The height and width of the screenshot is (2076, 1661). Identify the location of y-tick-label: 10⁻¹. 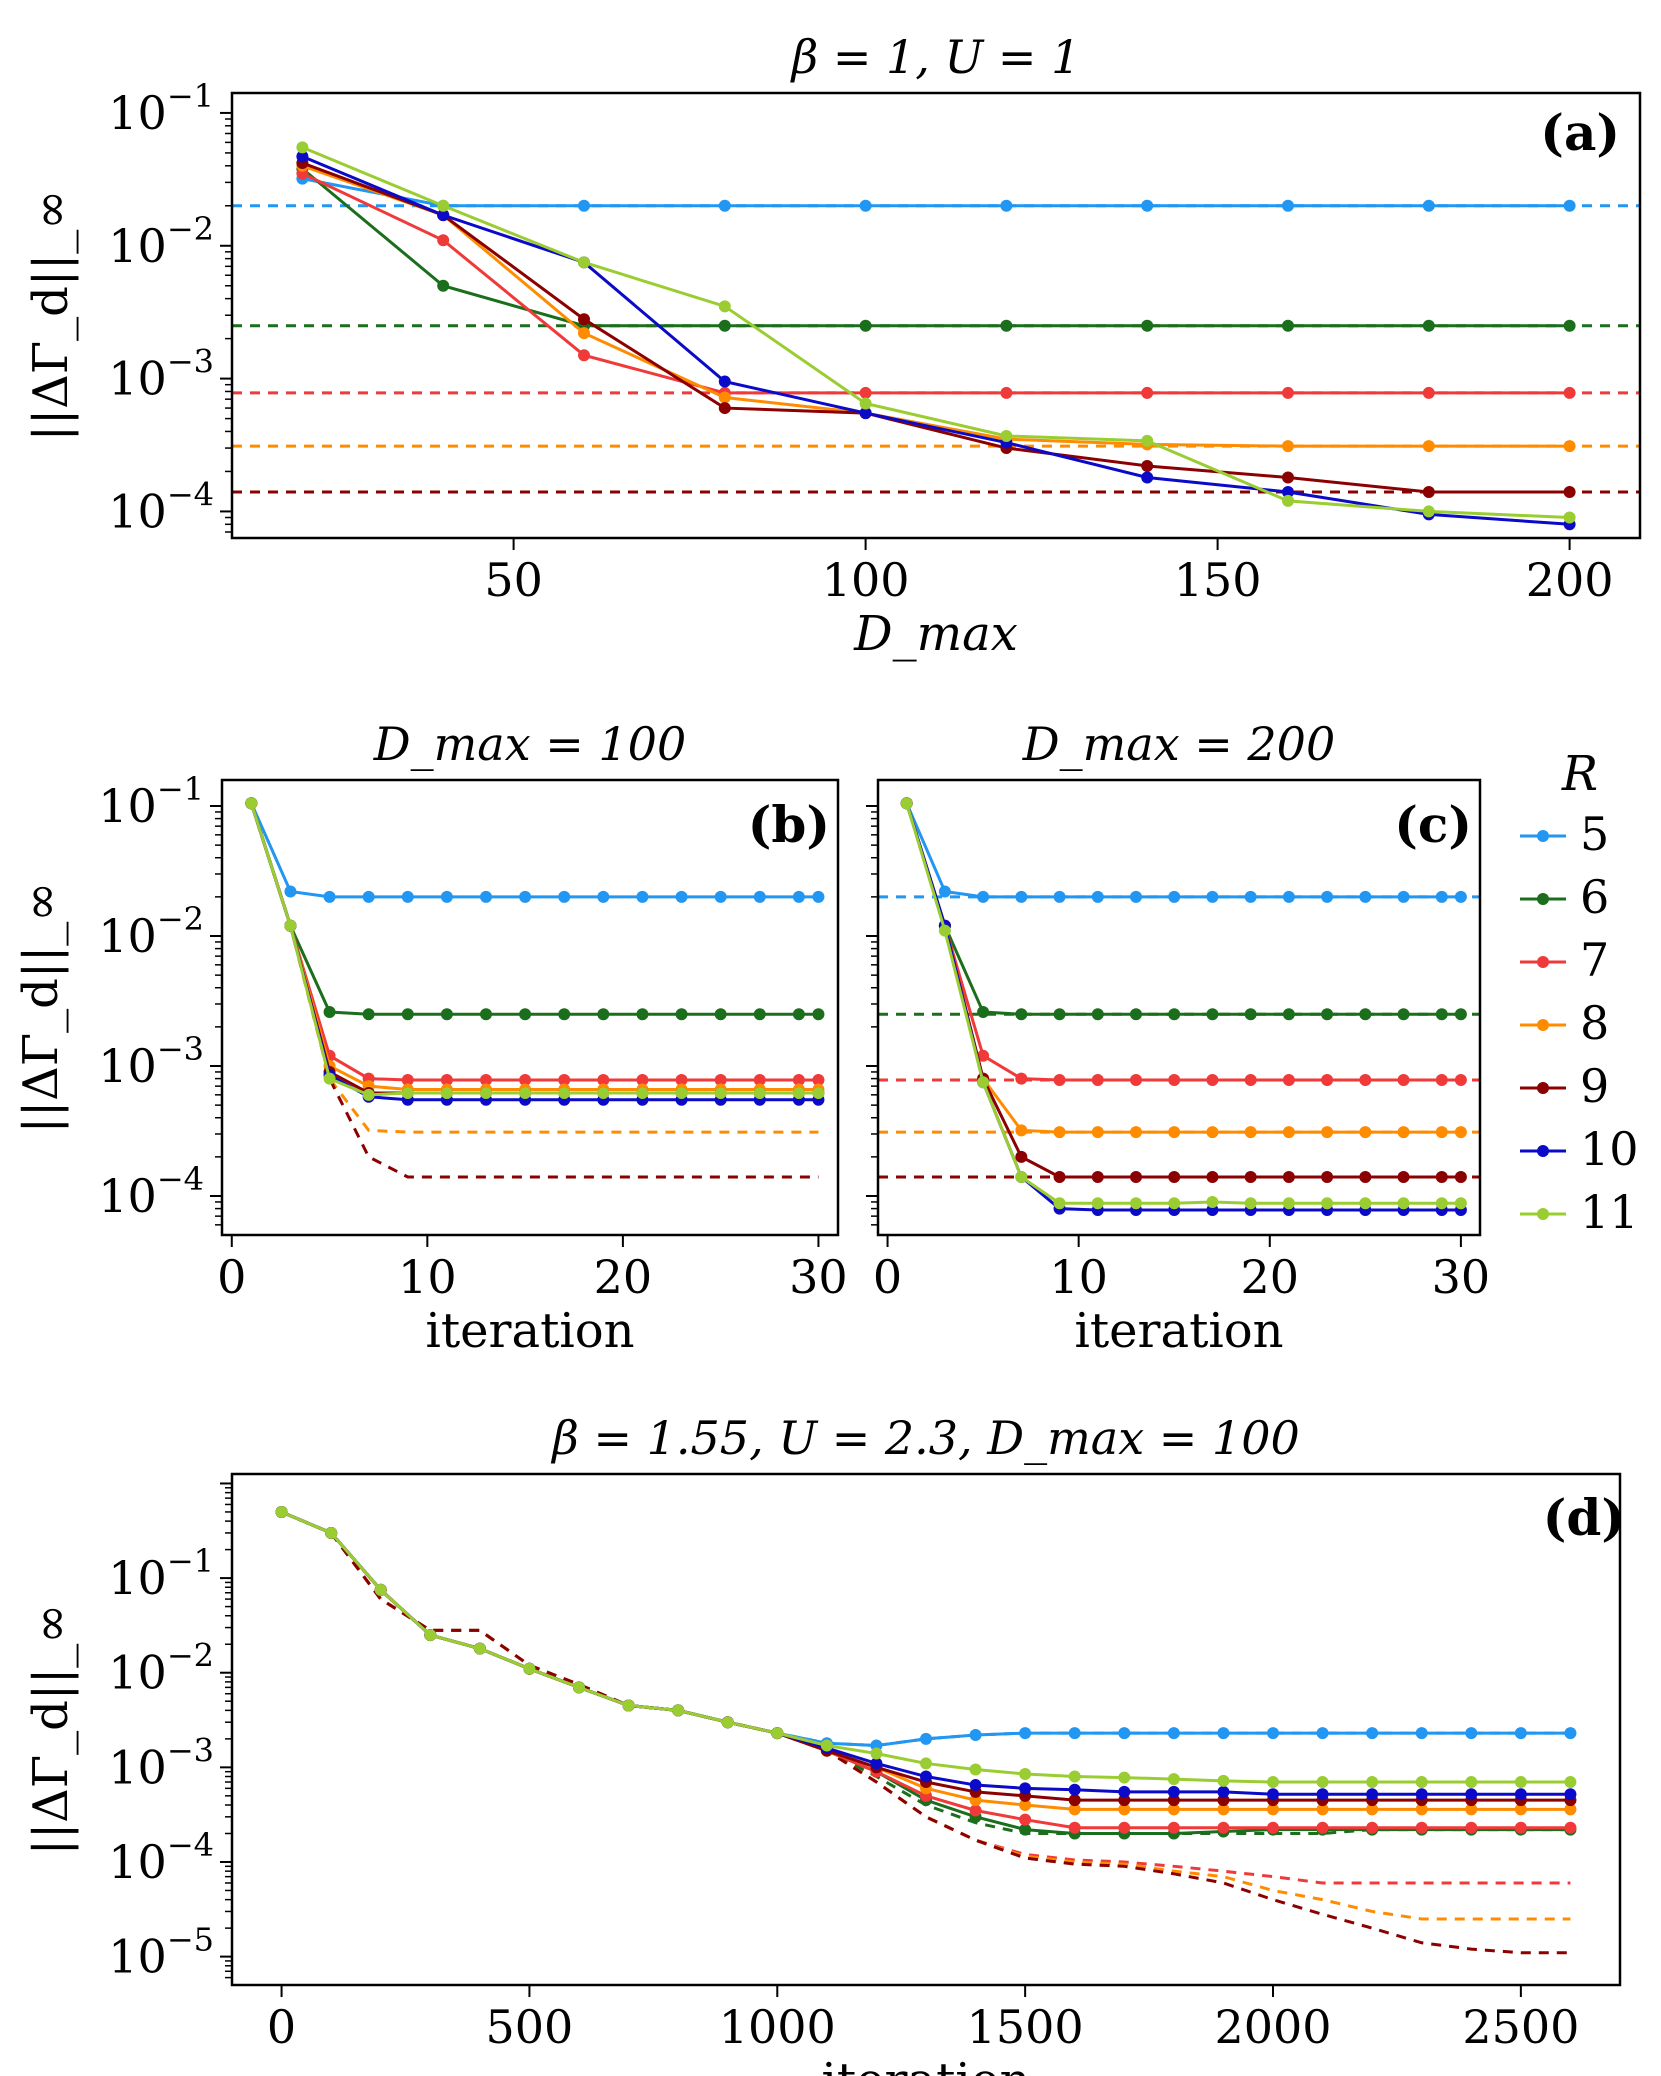
(161, 108).